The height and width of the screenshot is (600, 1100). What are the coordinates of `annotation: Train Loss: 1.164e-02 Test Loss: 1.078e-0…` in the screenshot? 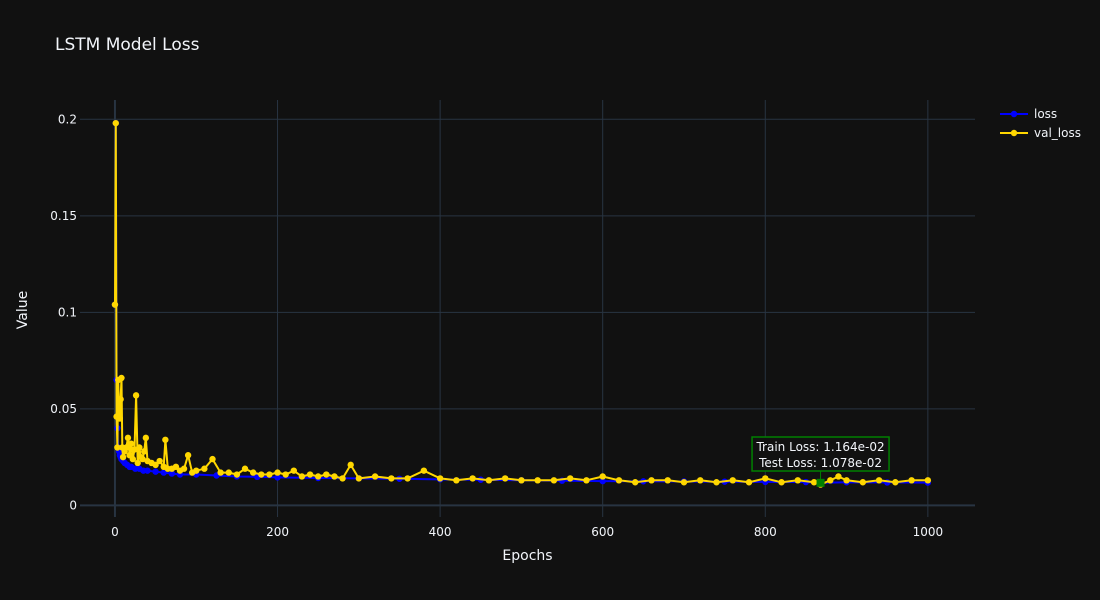 It's located at (820, 461).